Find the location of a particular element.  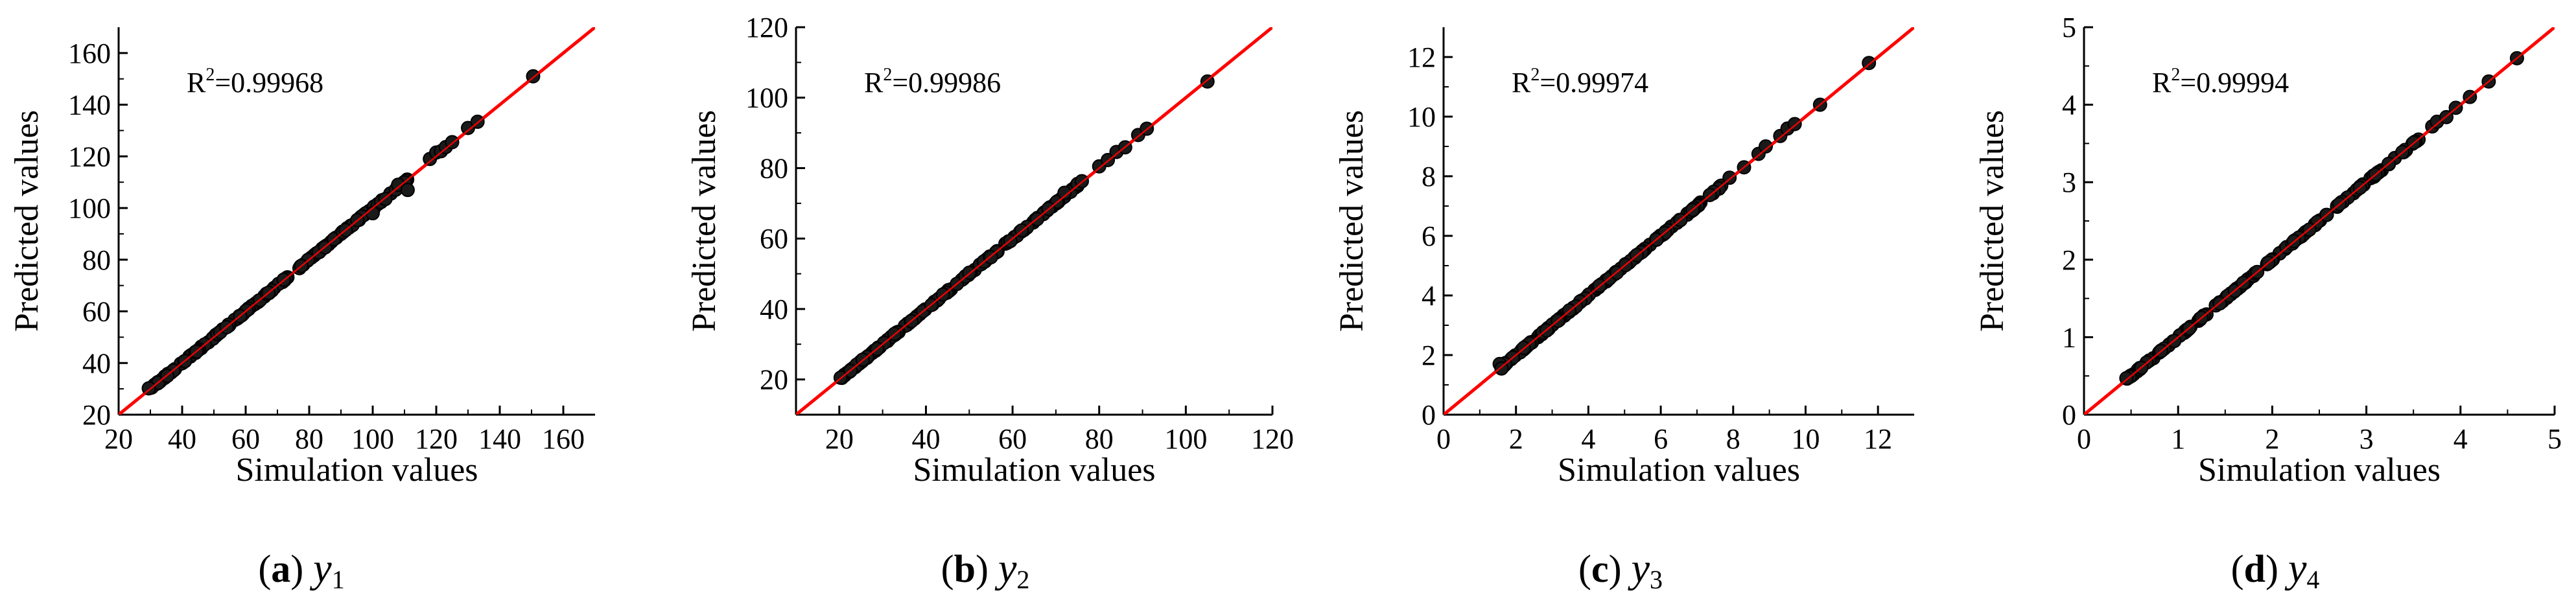

r2-value: =0.99968 is located at coordinates (269, 82).